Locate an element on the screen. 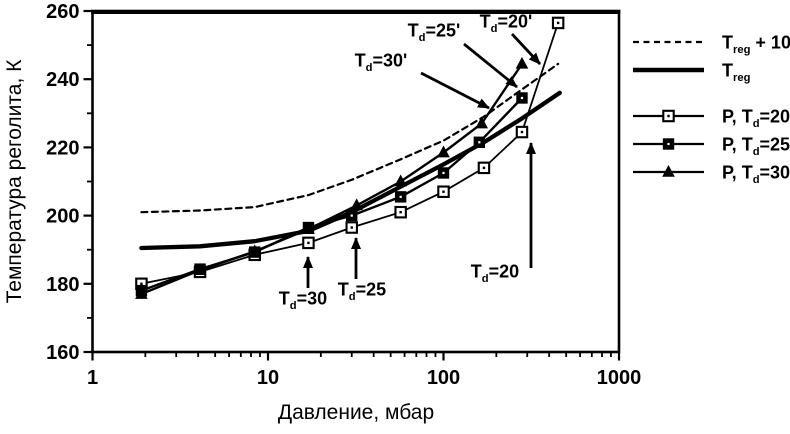  legend-label-4: P, Td=30 is located at coordinates (756, 175).